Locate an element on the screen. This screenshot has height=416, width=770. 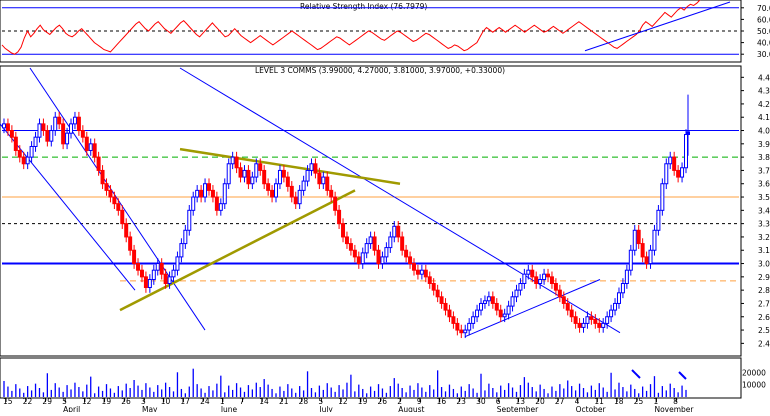
rsi-tick-label: 30.0 is located at coordinates (763, 54).